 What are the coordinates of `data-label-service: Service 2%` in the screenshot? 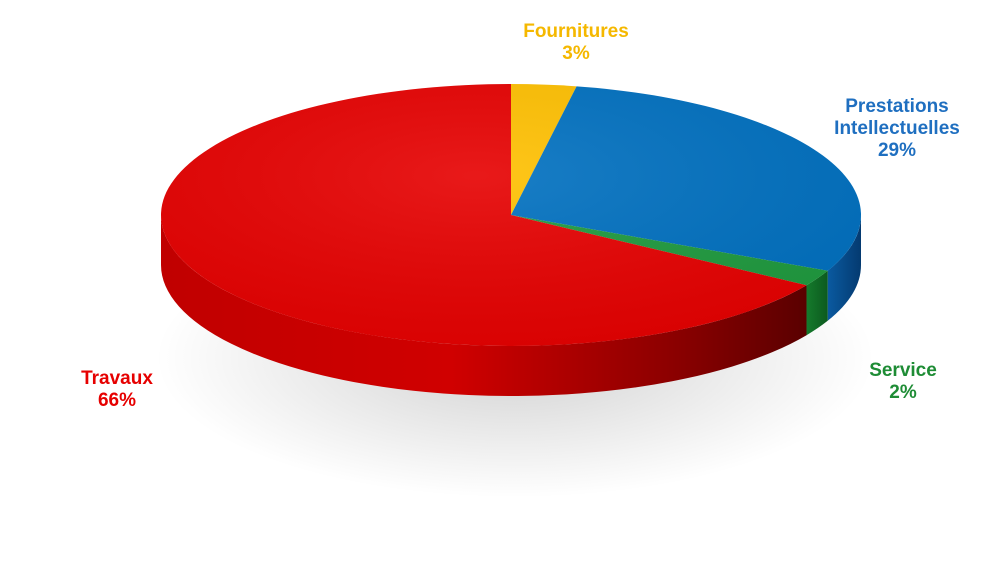 It's located at (903, 382).